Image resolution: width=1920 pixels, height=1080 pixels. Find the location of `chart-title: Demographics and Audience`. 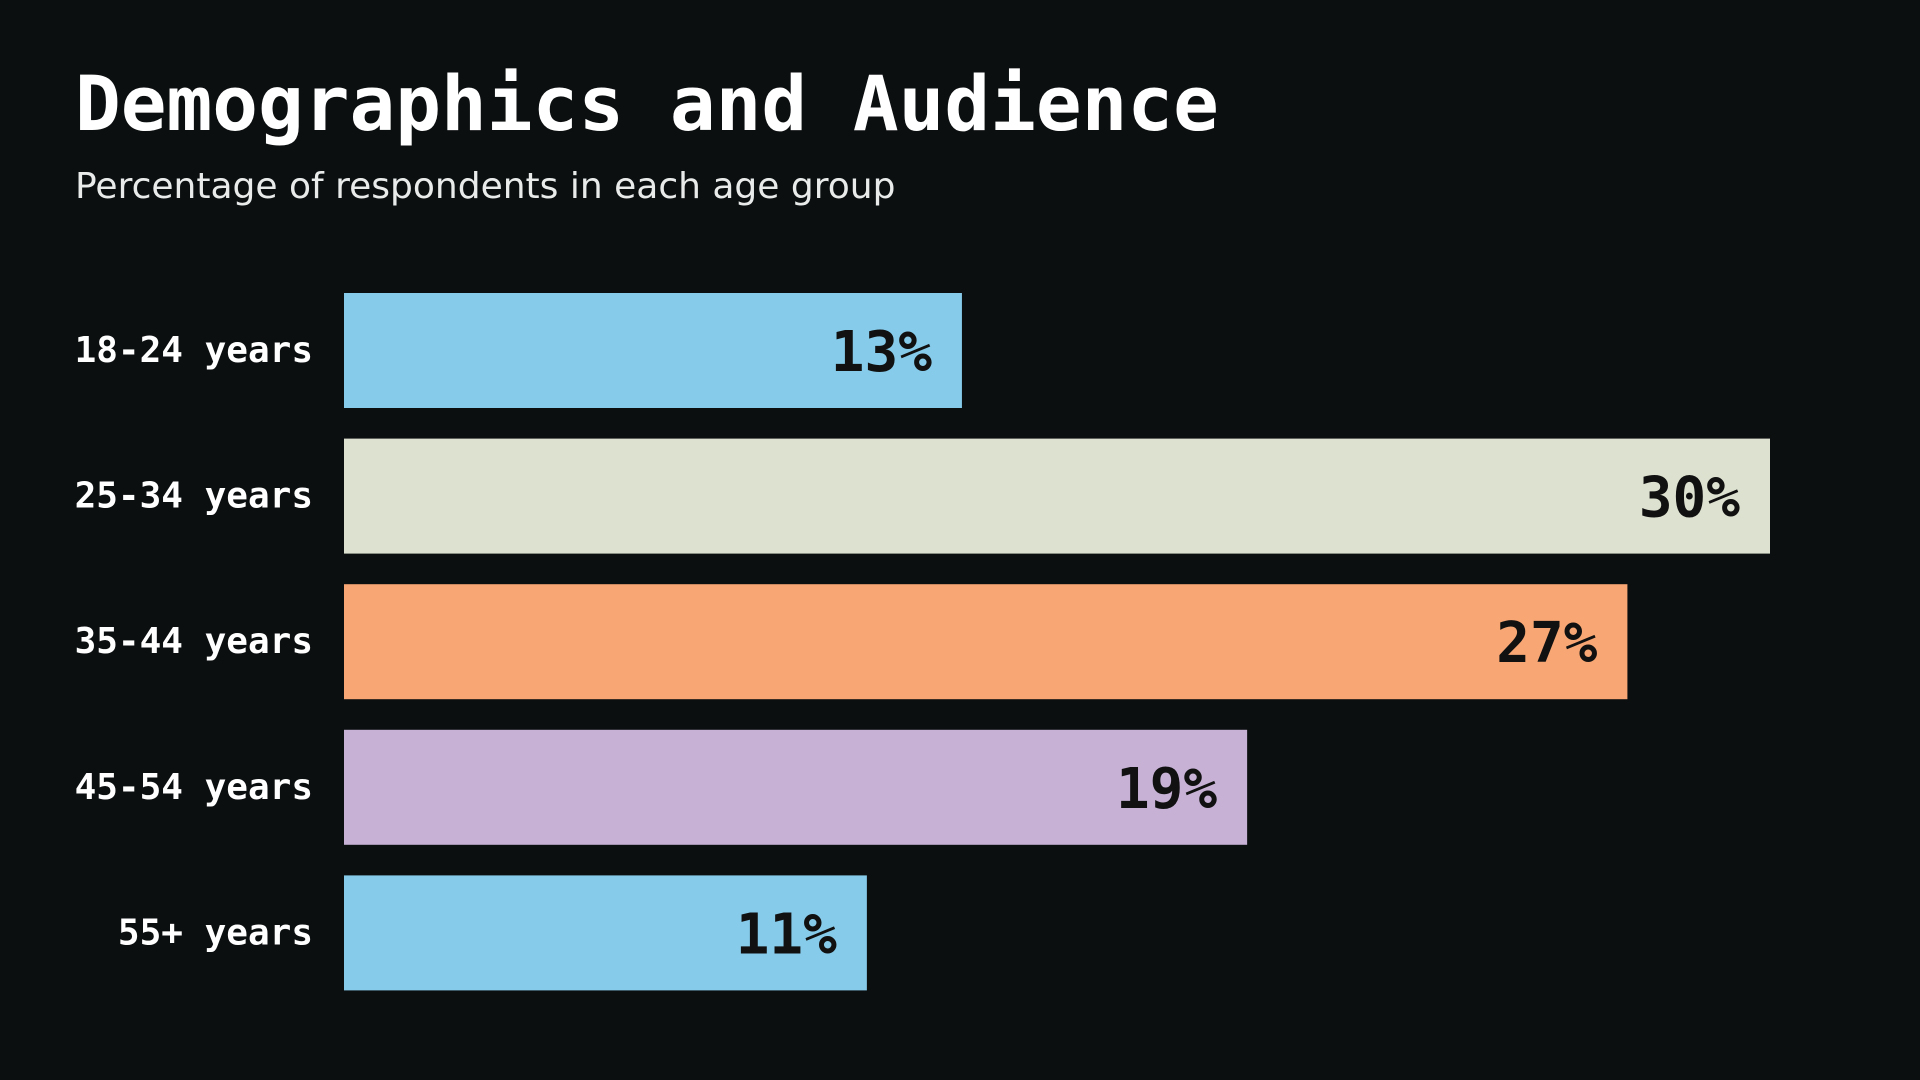

chart-title: Demographics and Audience is located at coordinates (647, 103).